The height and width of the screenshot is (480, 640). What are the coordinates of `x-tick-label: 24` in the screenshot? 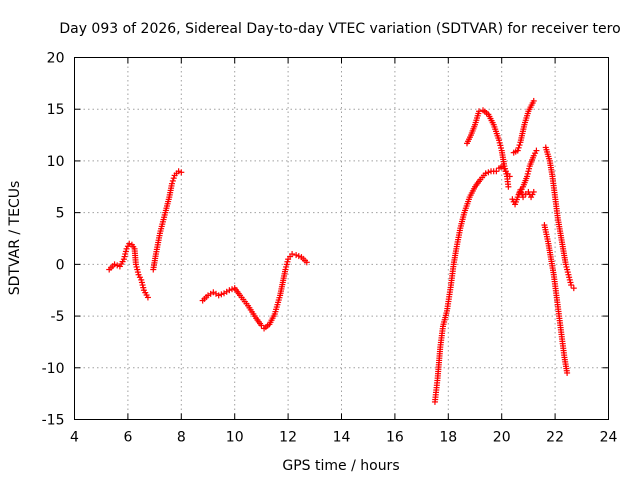 It's located at (609, 438).